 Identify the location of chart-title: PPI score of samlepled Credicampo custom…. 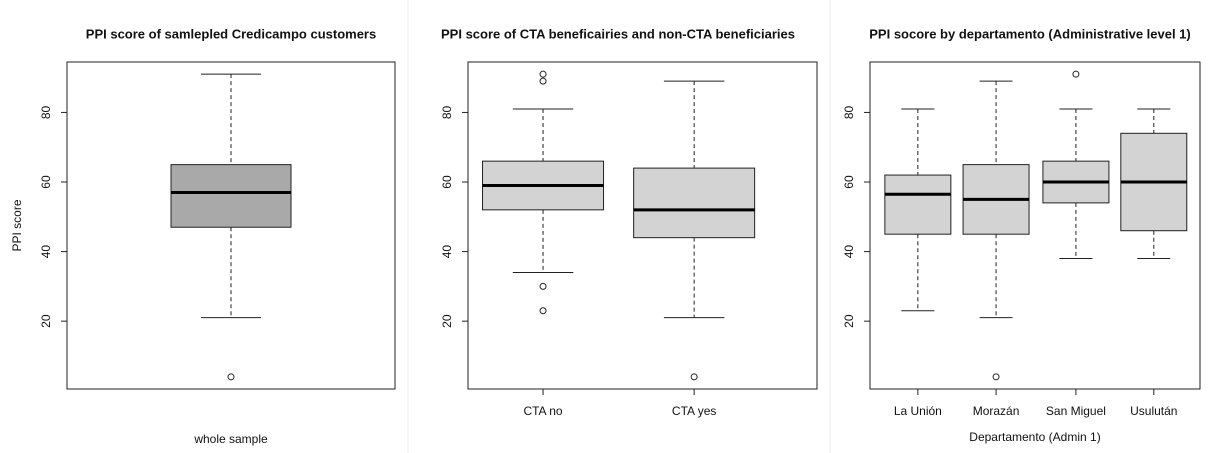
(231, 33).